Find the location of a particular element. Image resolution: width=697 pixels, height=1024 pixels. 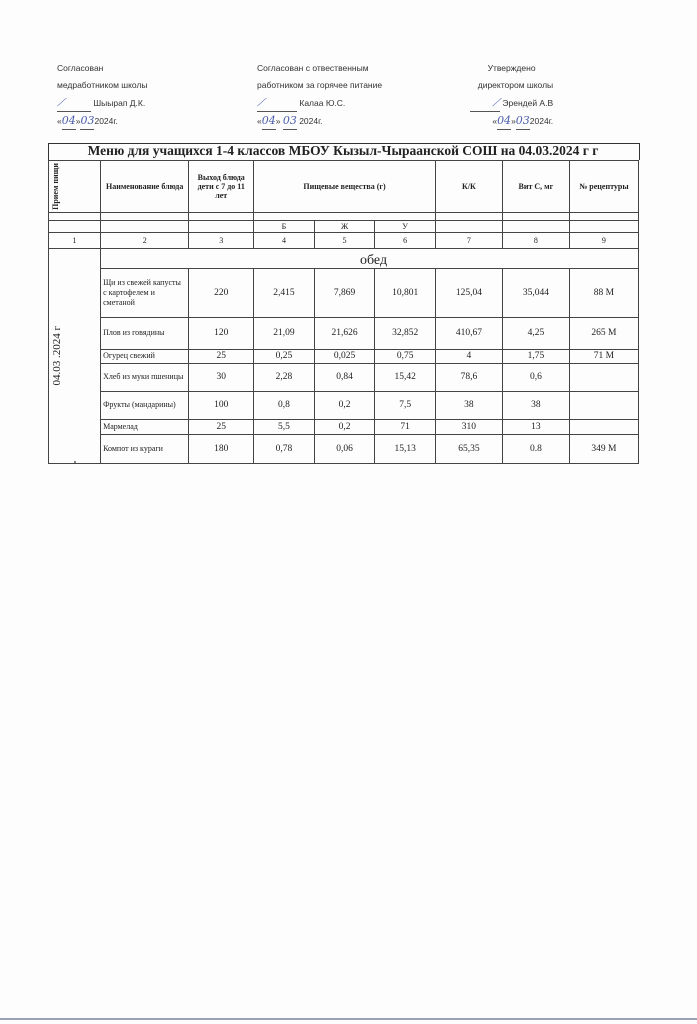

approval-signature-line: ⟋ Эрендей А.В is located at coordinates (511, 103).